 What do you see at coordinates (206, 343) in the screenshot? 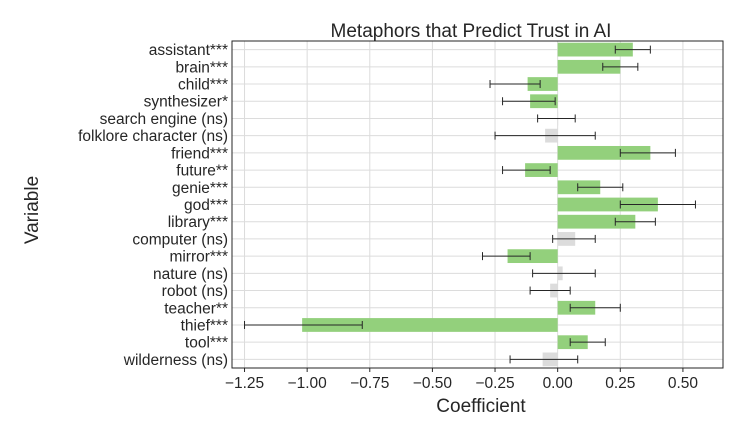
I see `category-label: tool***` at bounding box center [206, 343].